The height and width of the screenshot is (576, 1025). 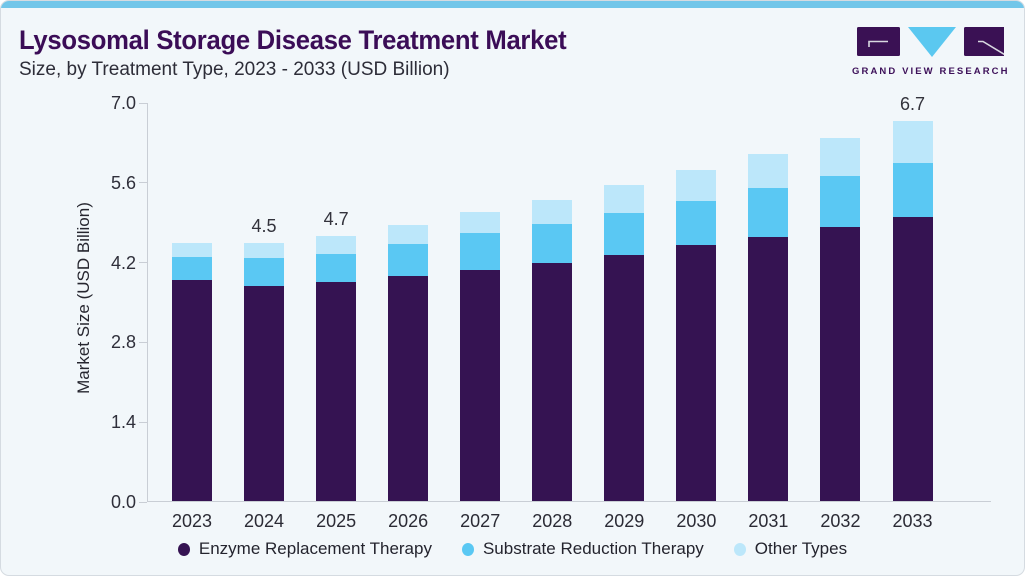 I want to click on legend-swatch-substrate-reduction-therapy, so click(x=467, y=549).